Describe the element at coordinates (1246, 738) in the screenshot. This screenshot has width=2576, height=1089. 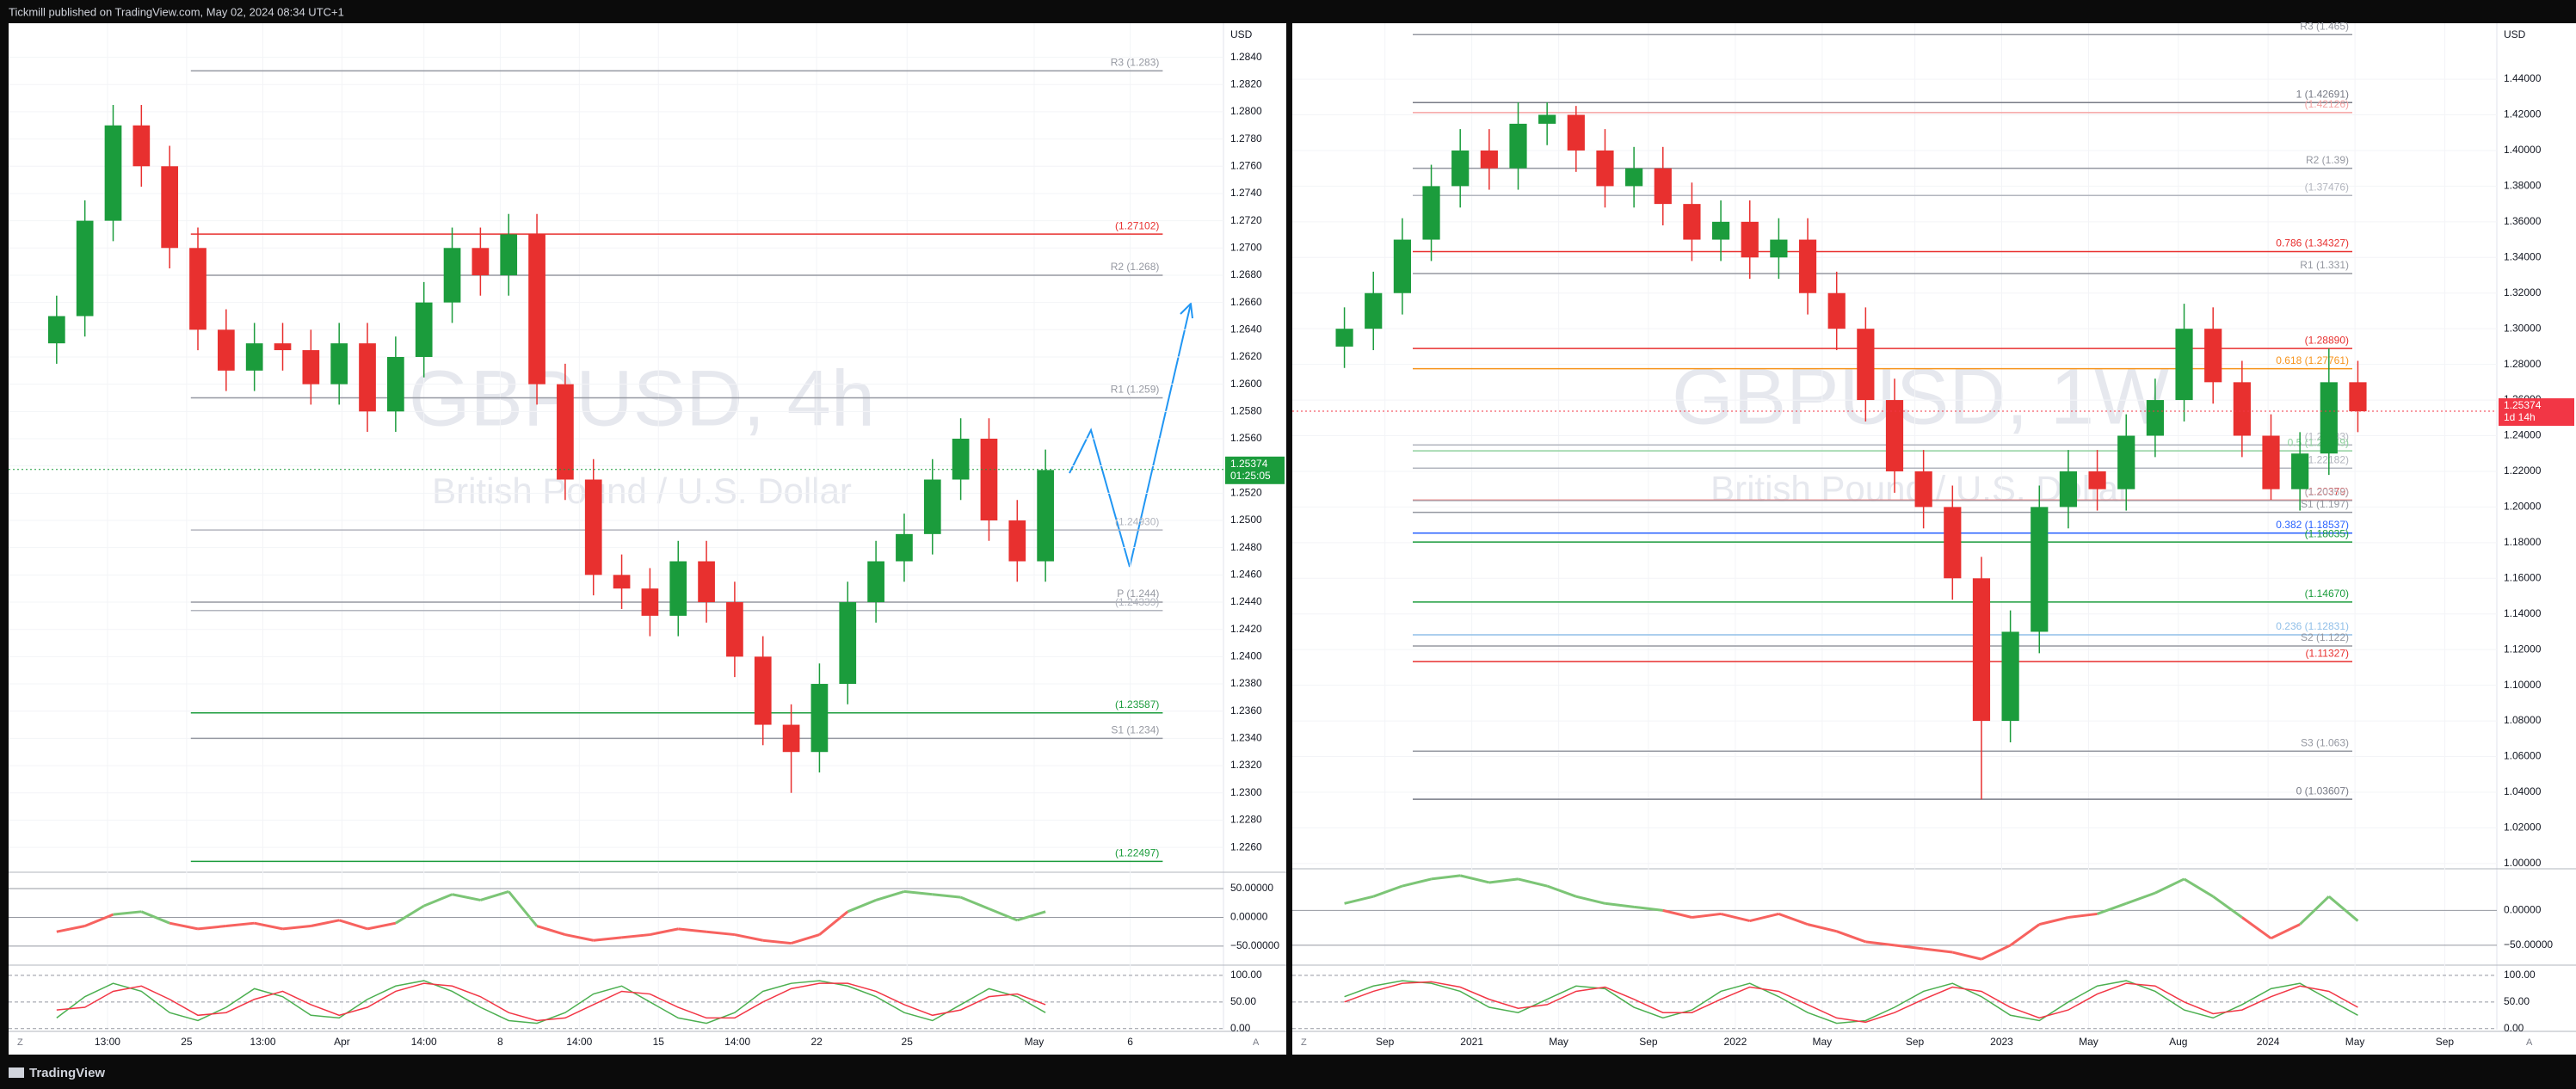
I see `y-tick-label: 1.2340` at that location.